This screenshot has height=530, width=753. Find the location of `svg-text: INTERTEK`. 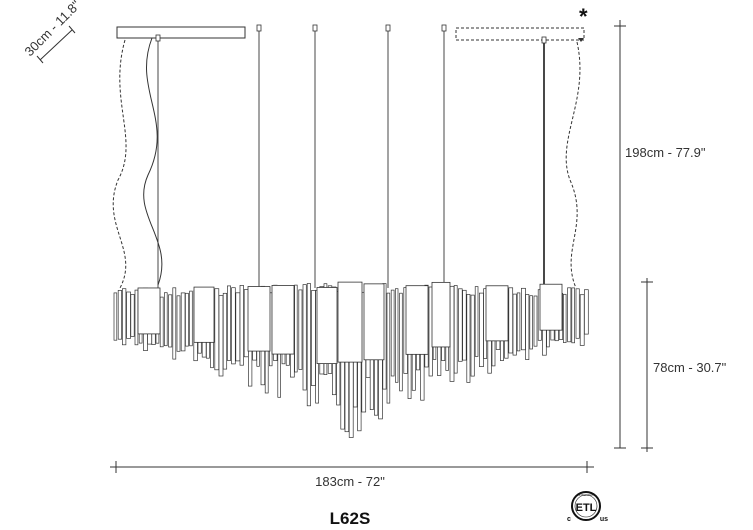

svg-text: INTERTEK is located at coordinates (586, 495).